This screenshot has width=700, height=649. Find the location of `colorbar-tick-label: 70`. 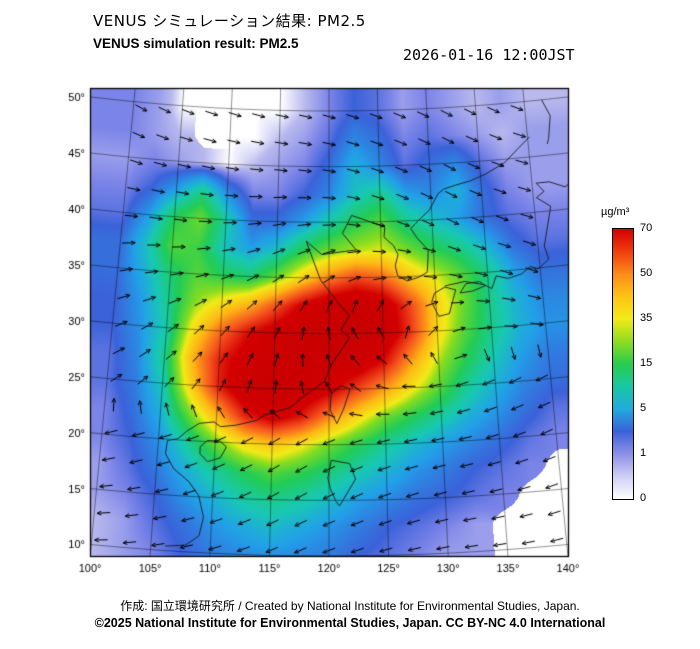

colorbar-tick-label: 70 is located at coordinates (646, 228).